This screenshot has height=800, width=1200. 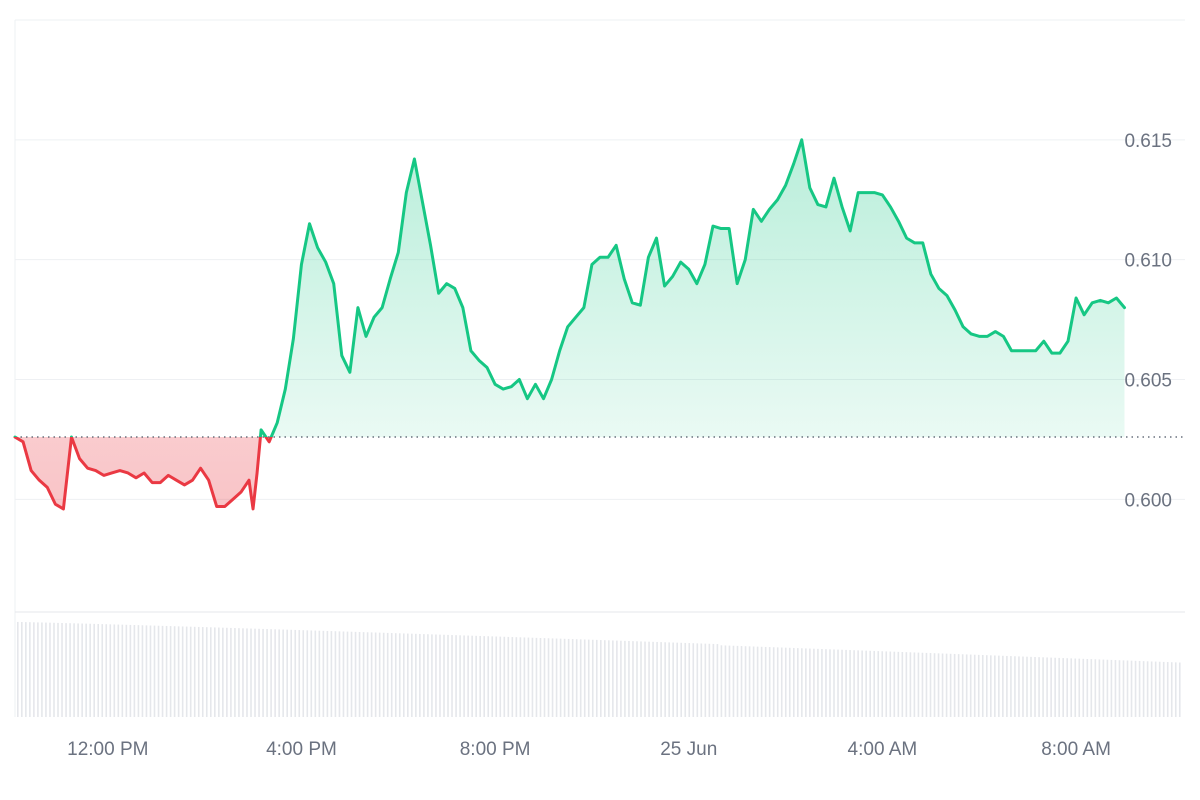 I want to click on y-tick-label: 0.610, so click(x=1148, y=261).